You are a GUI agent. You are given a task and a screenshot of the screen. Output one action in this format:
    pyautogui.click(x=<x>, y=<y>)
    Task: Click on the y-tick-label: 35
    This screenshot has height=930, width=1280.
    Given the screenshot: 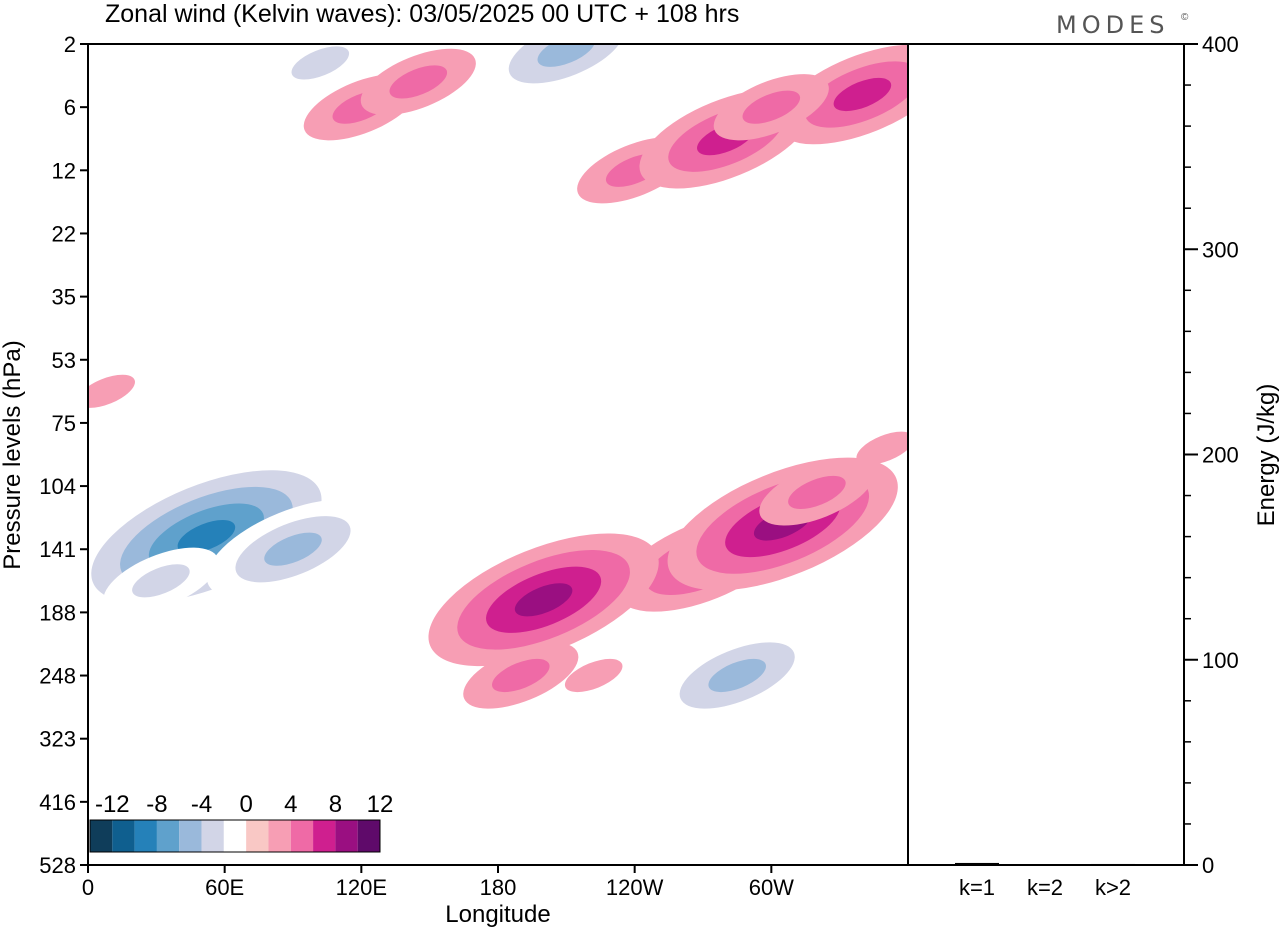 What is the action you would take?
    pyautogui.click(x=64, y=297)
    